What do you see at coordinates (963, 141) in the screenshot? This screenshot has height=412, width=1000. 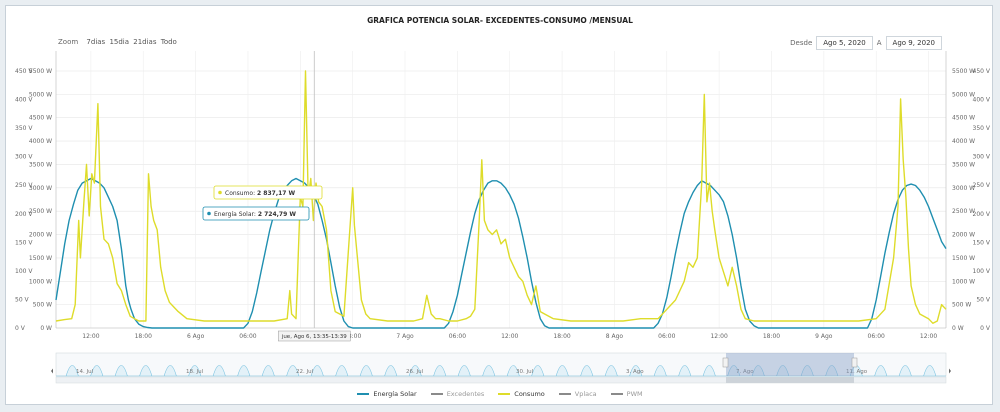 I see `y-tick-right: 4000 W` at bounding box center [963, 141].